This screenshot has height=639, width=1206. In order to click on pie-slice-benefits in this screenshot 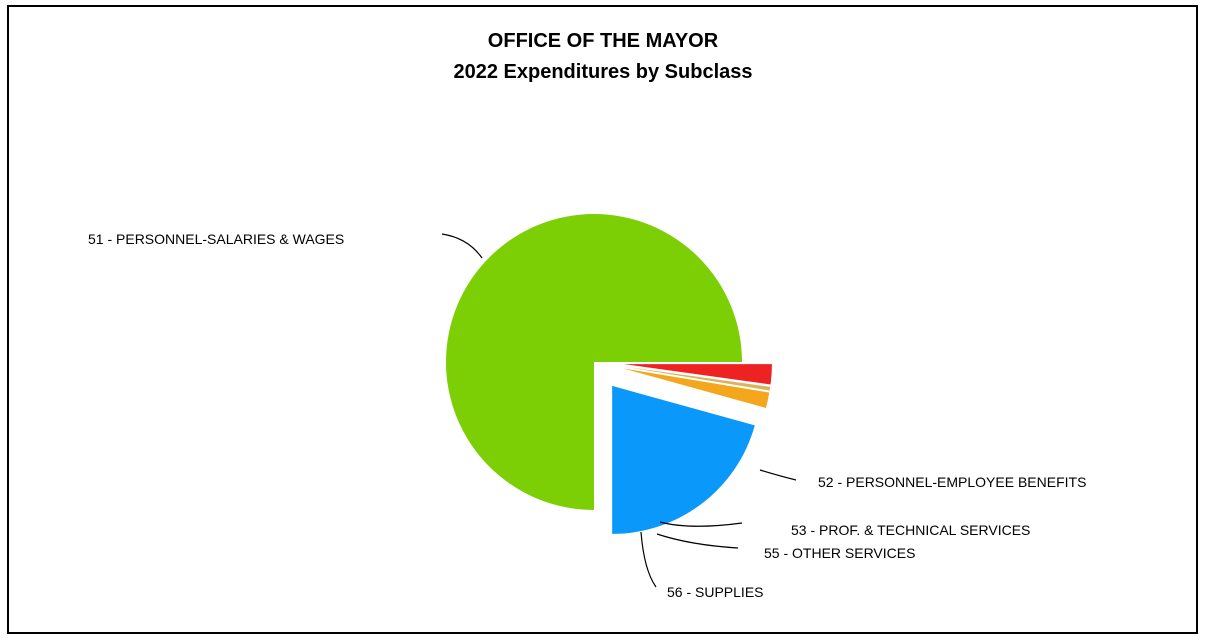, I will do `click(683, 459)`.